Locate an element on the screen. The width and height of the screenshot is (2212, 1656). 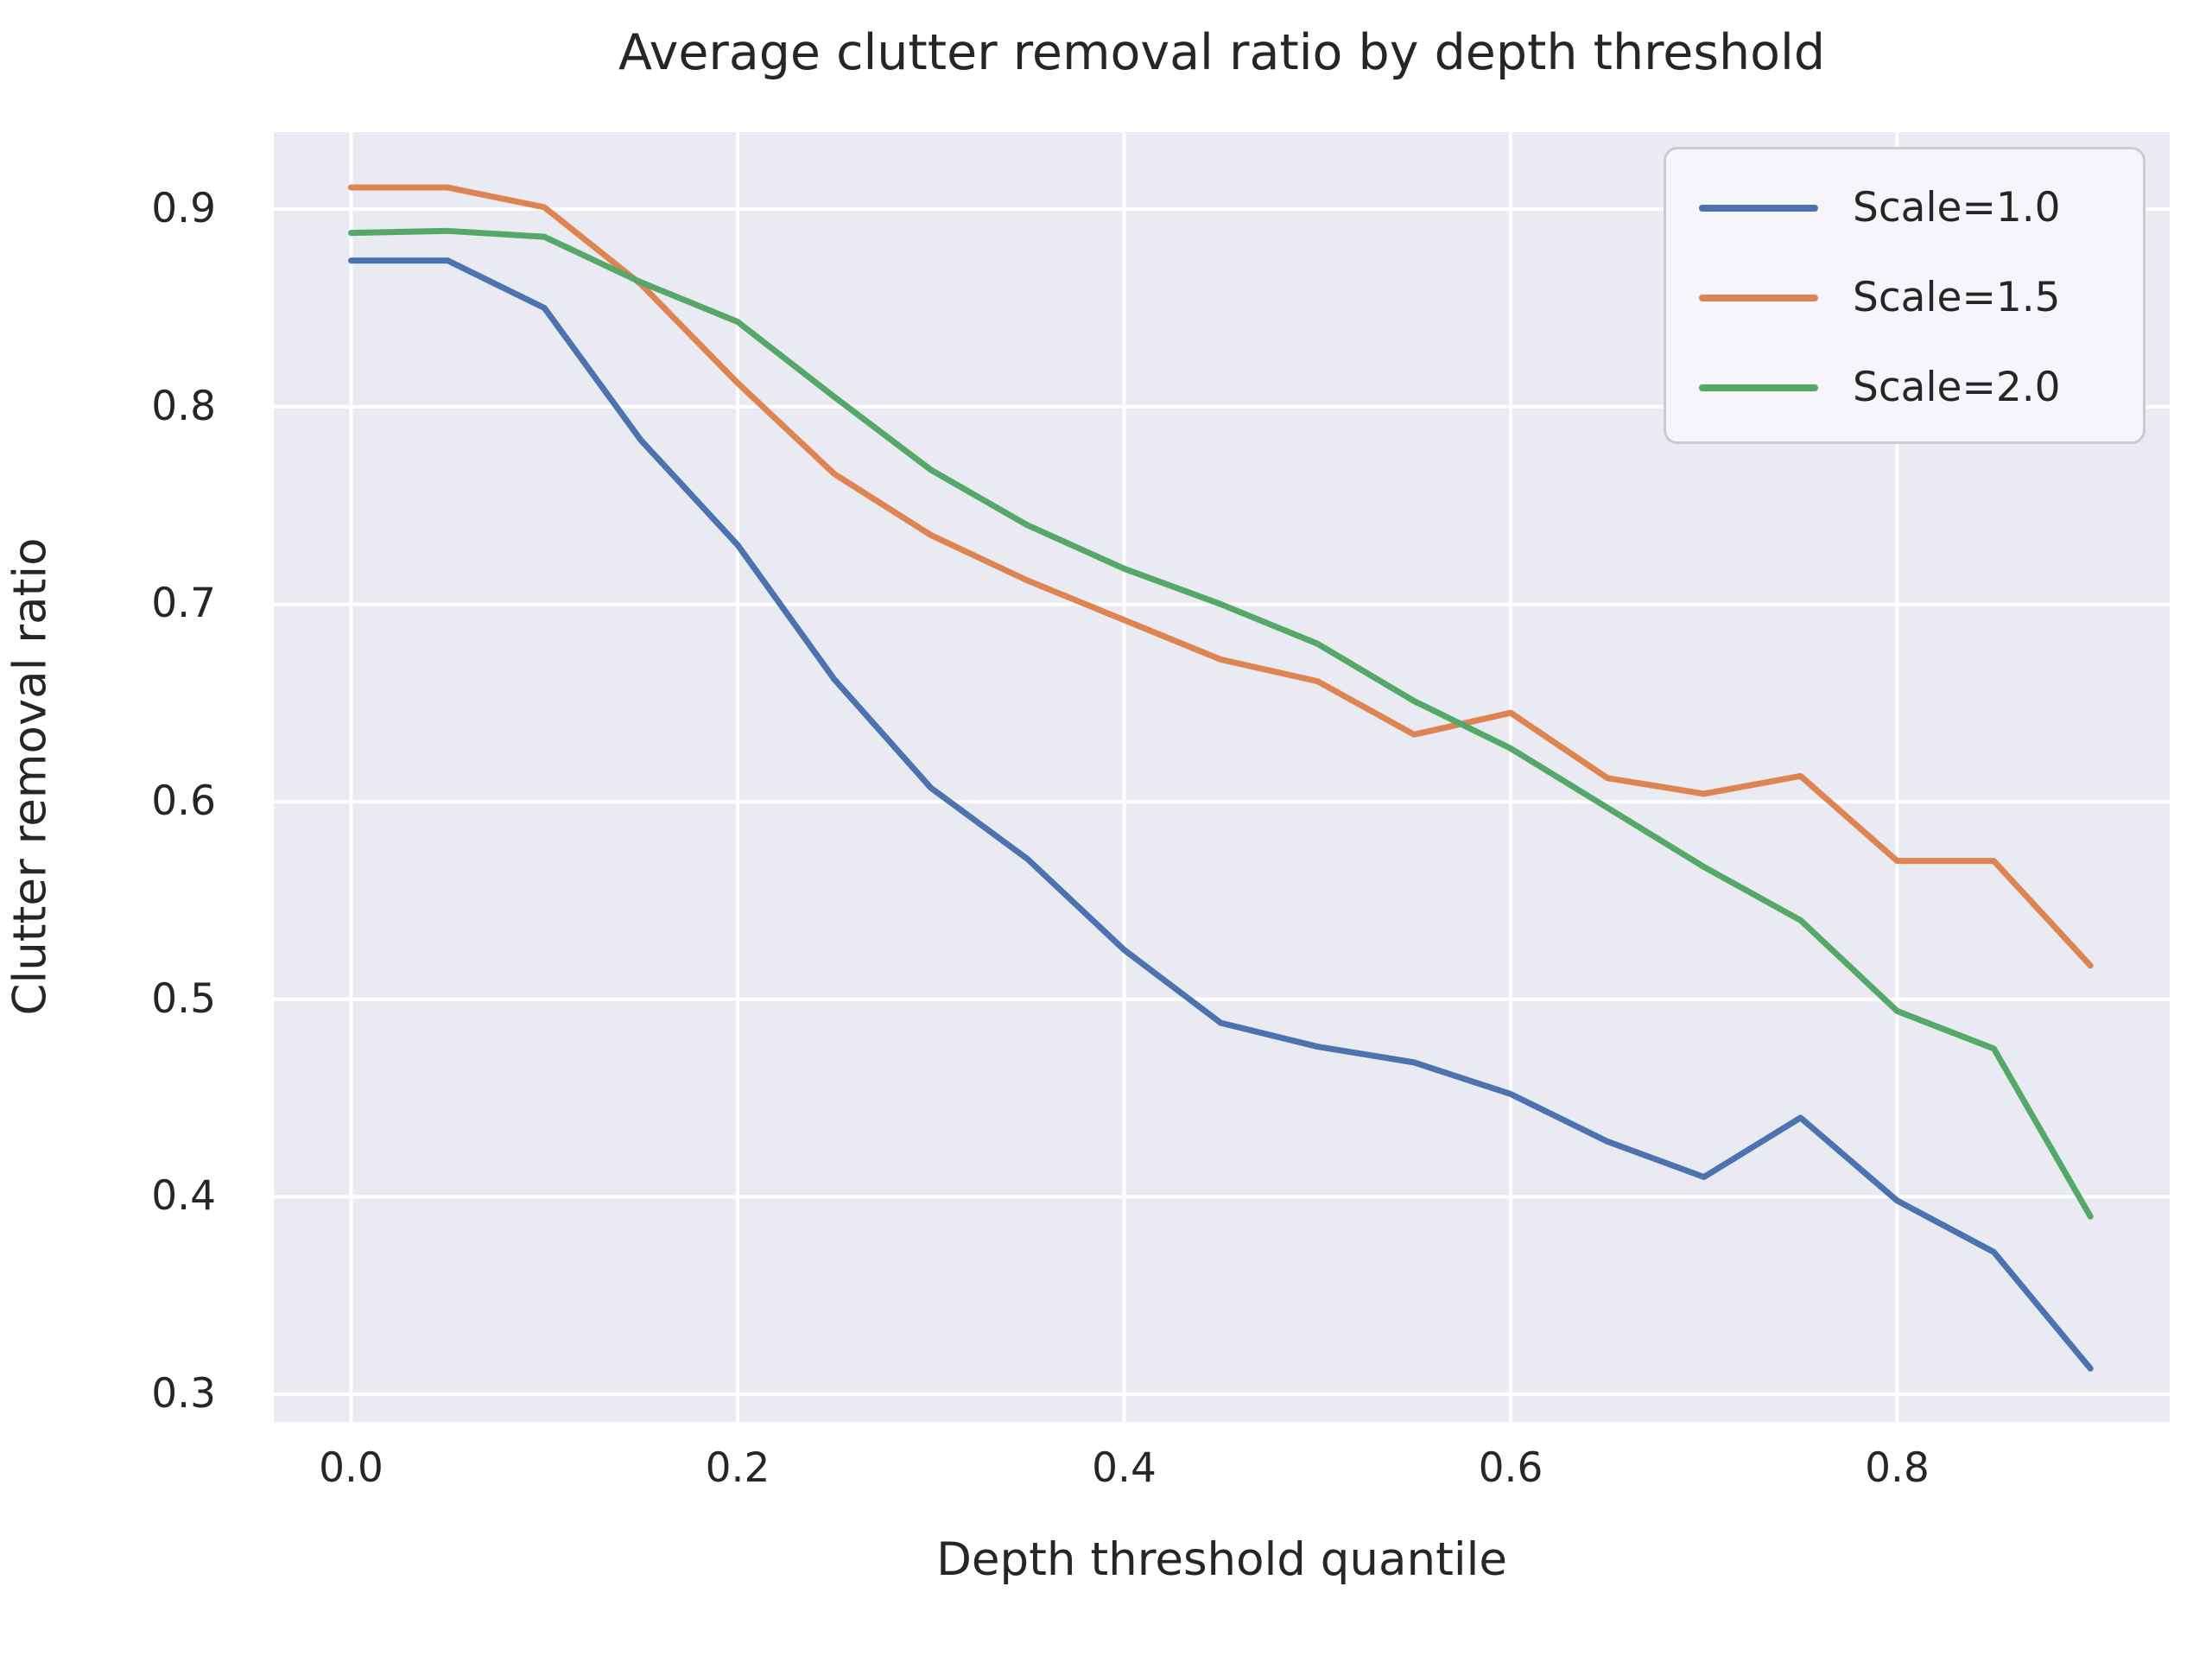
legend-line-swatch-blue is located at coordinates (1758, 208).